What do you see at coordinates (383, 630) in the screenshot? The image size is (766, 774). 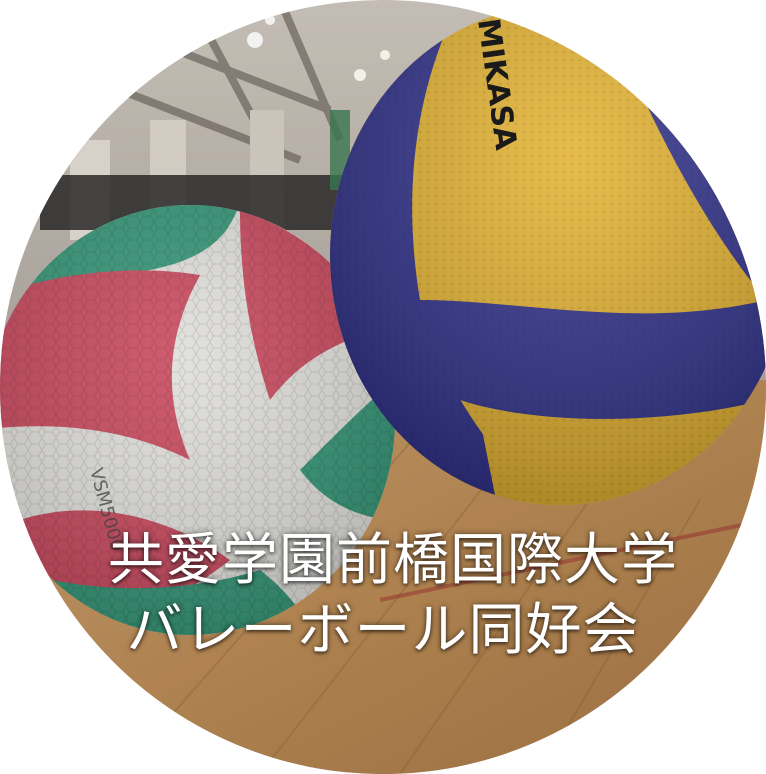 I see `caption-club-name: バレーボール同好会` at bounding box center [383, 630].